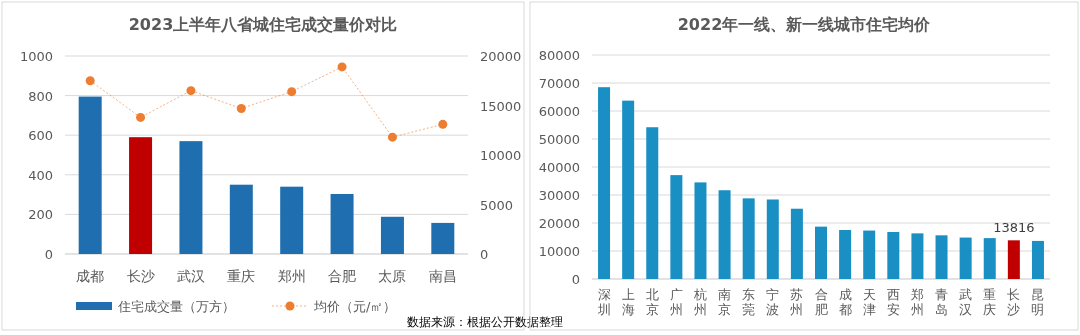  Describe the element at coordinates (40, 215) in the screenshot. I see `y-tick-label: 200` at that location.